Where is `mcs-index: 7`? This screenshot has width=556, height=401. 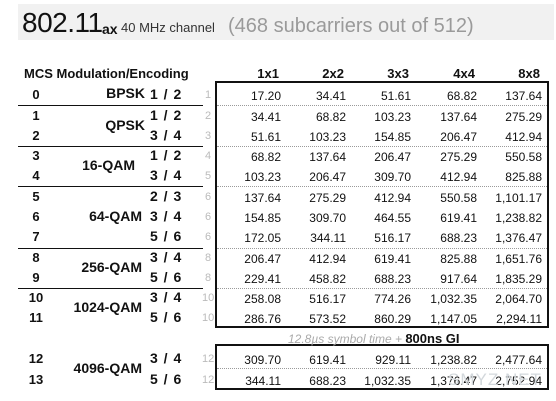
mcs-index: 7 is located at coordinates (36, 236).